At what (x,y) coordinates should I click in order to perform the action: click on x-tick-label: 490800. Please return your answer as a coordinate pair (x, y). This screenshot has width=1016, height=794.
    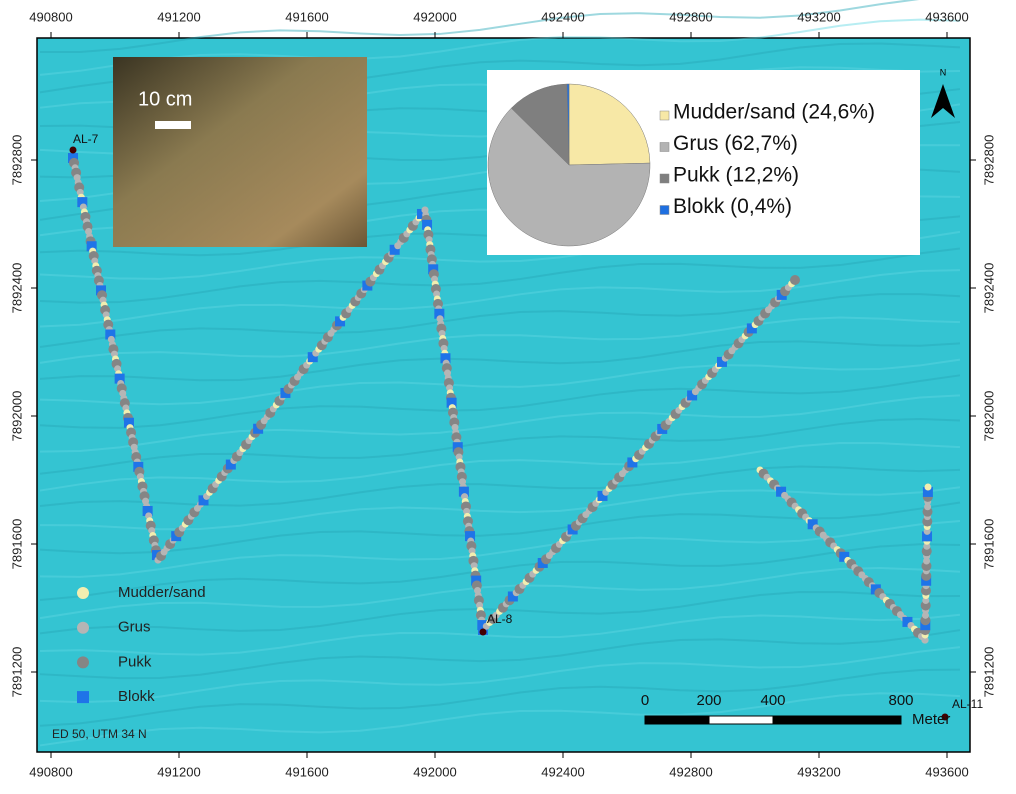
    Looking at the image, I should click on (50, 16).